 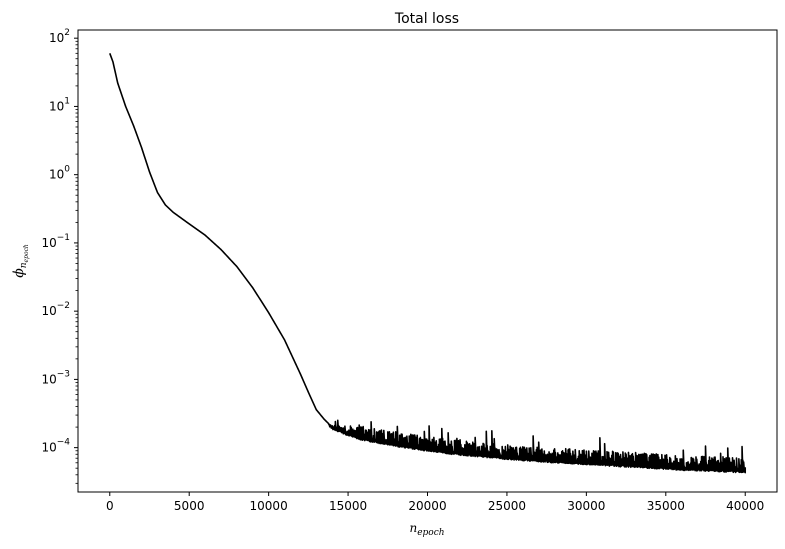 What do you see at coordinates (426, 19) in the screenshot?
I see `chart-title: Total loss` at bounding box center [426, 19].